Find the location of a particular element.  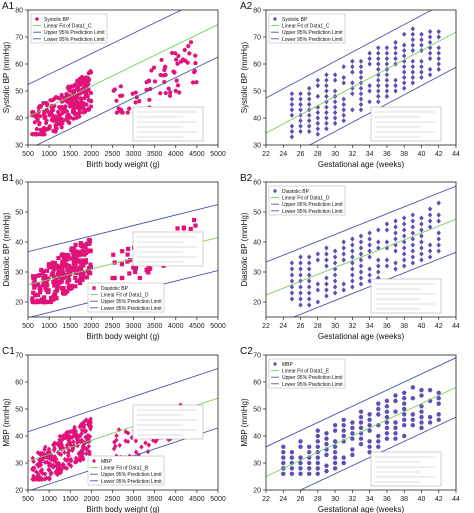

x-axis-label: Birth body weight (g) is located at coordinates (123, 164).